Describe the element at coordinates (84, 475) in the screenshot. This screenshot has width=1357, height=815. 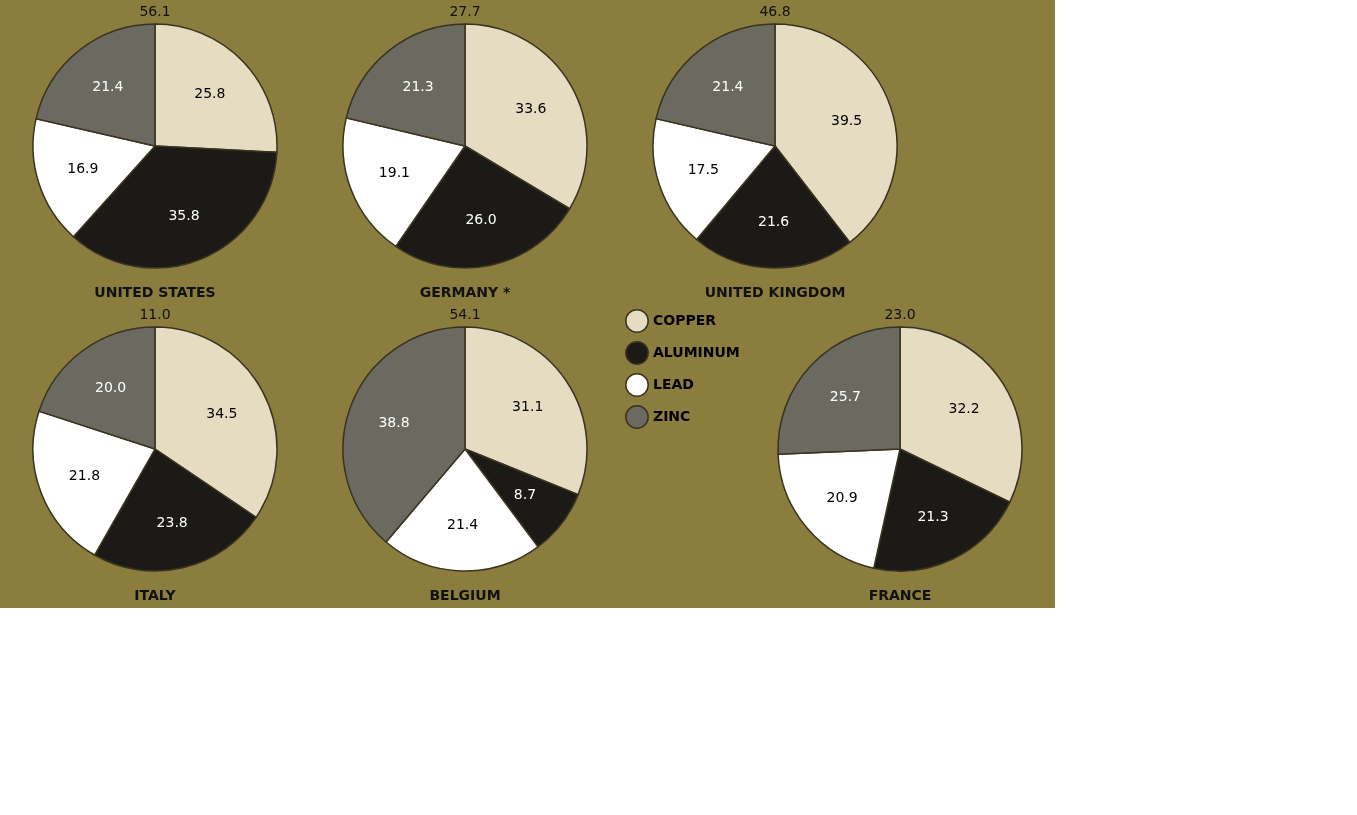
I see `data-label: 21.8` at that location.